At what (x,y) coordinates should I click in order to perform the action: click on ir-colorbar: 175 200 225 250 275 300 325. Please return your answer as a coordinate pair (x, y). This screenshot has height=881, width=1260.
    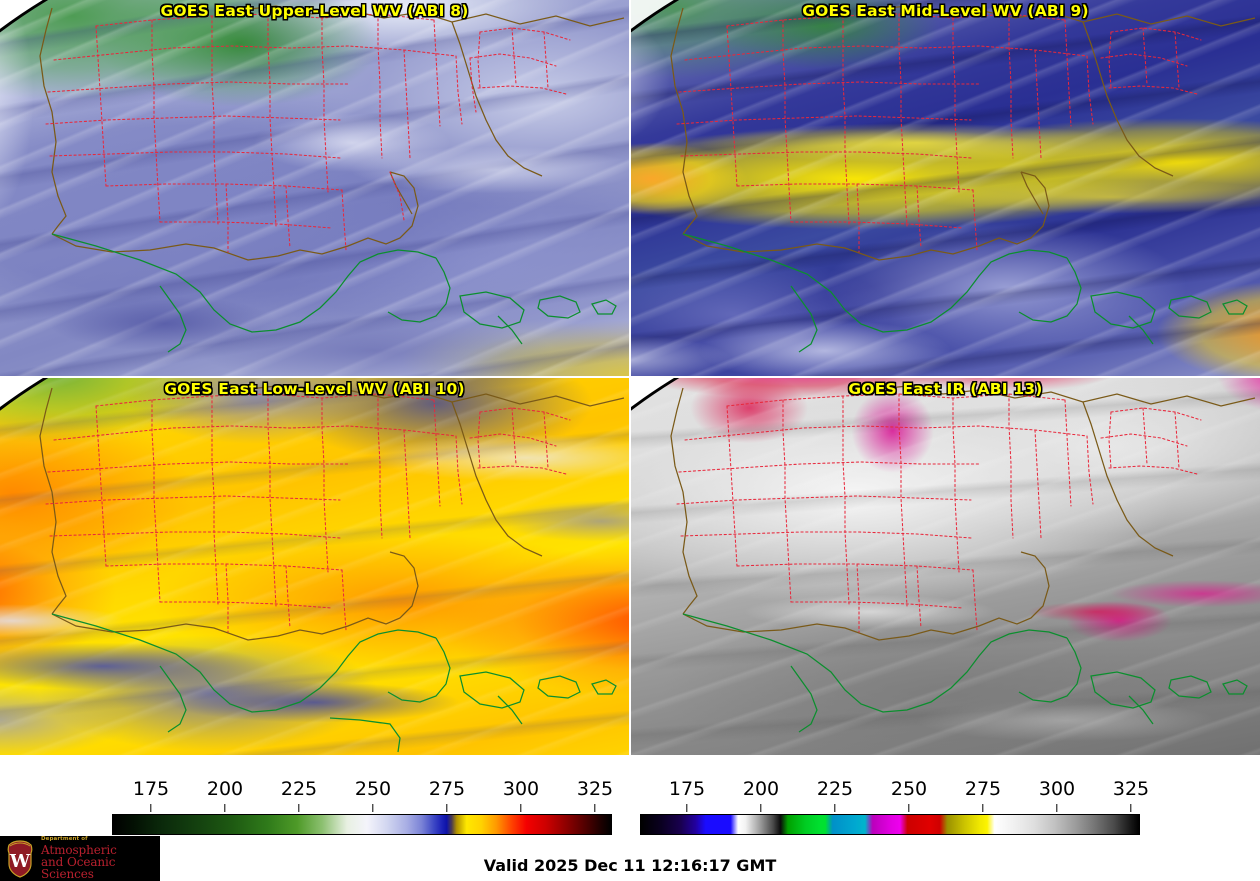
    Looking at the image, I should click on (945, 807).